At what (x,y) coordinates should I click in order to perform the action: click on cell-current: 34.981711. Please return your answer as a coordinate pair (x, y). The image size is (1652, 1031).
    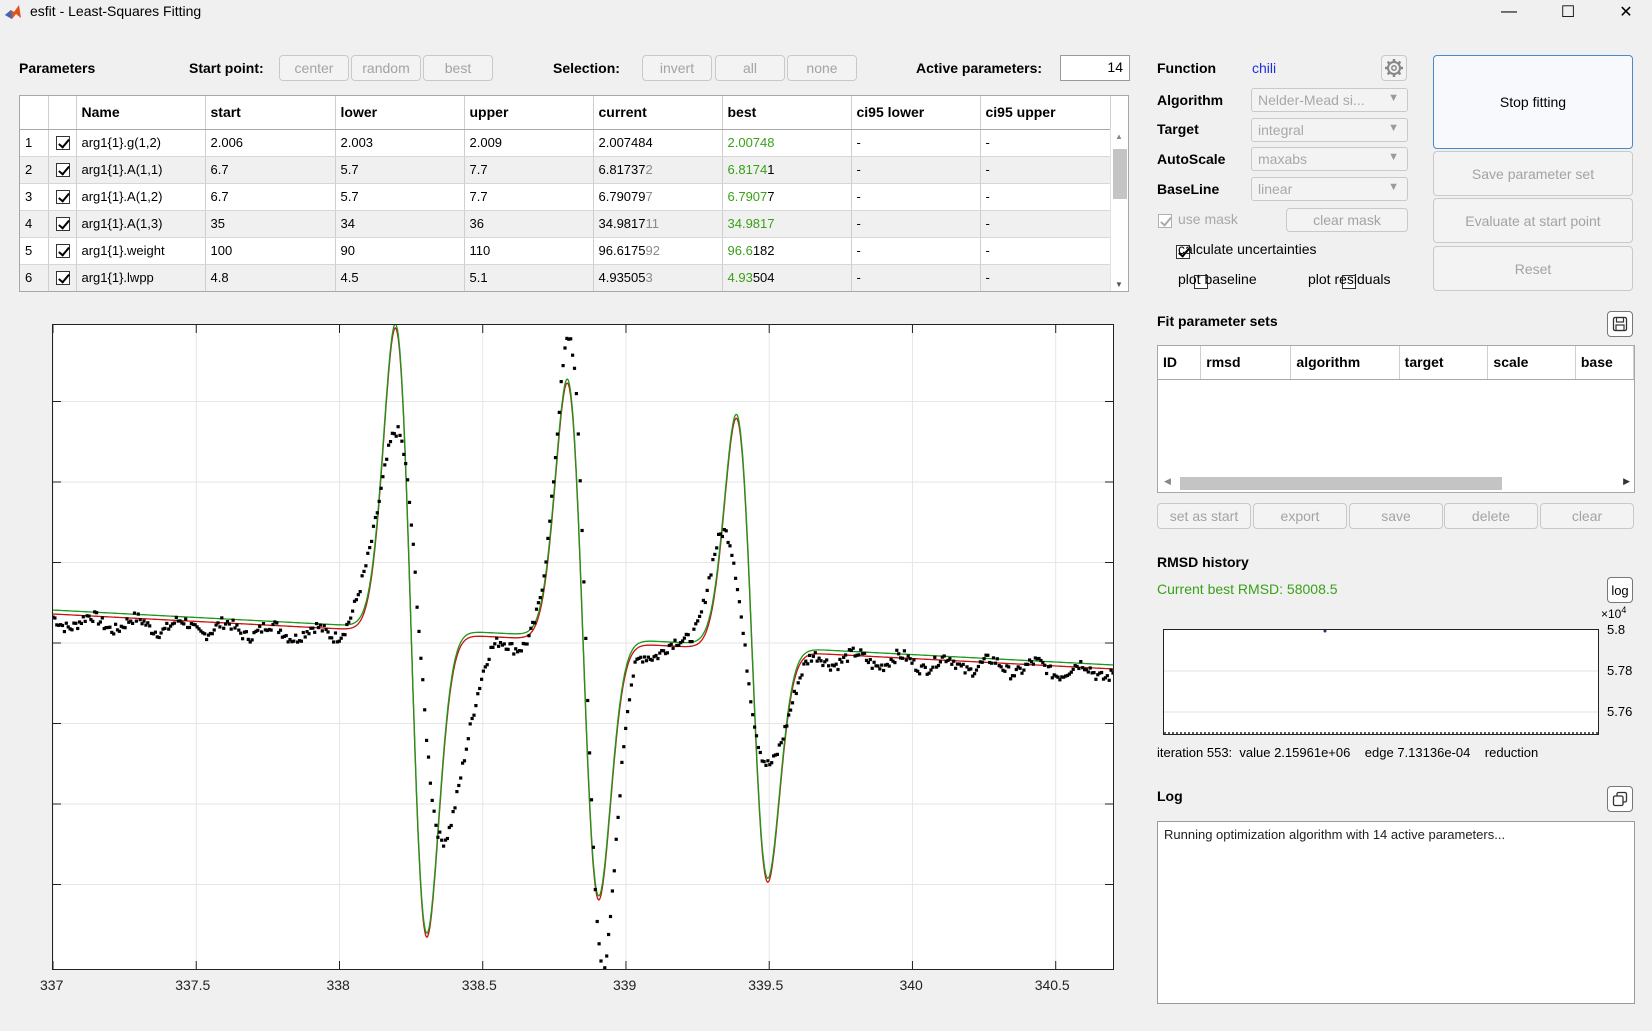
    Looking at the image, I should click on (658, 224).